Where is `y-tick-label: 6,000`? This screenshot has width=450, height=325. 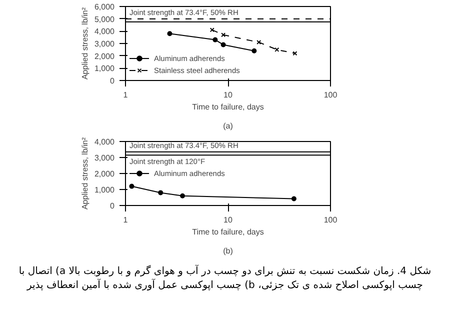
y-tick-label: 6,000 is located at coordinates (105, 7).